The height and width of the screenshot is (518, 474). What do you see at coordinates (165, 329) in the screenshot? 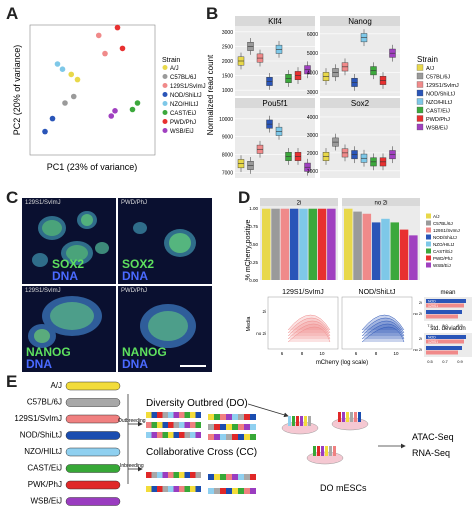
I see `micrograph-pwd-nanog: PWD/PhJ NANOG DNA` at bounding box center [165, 329].